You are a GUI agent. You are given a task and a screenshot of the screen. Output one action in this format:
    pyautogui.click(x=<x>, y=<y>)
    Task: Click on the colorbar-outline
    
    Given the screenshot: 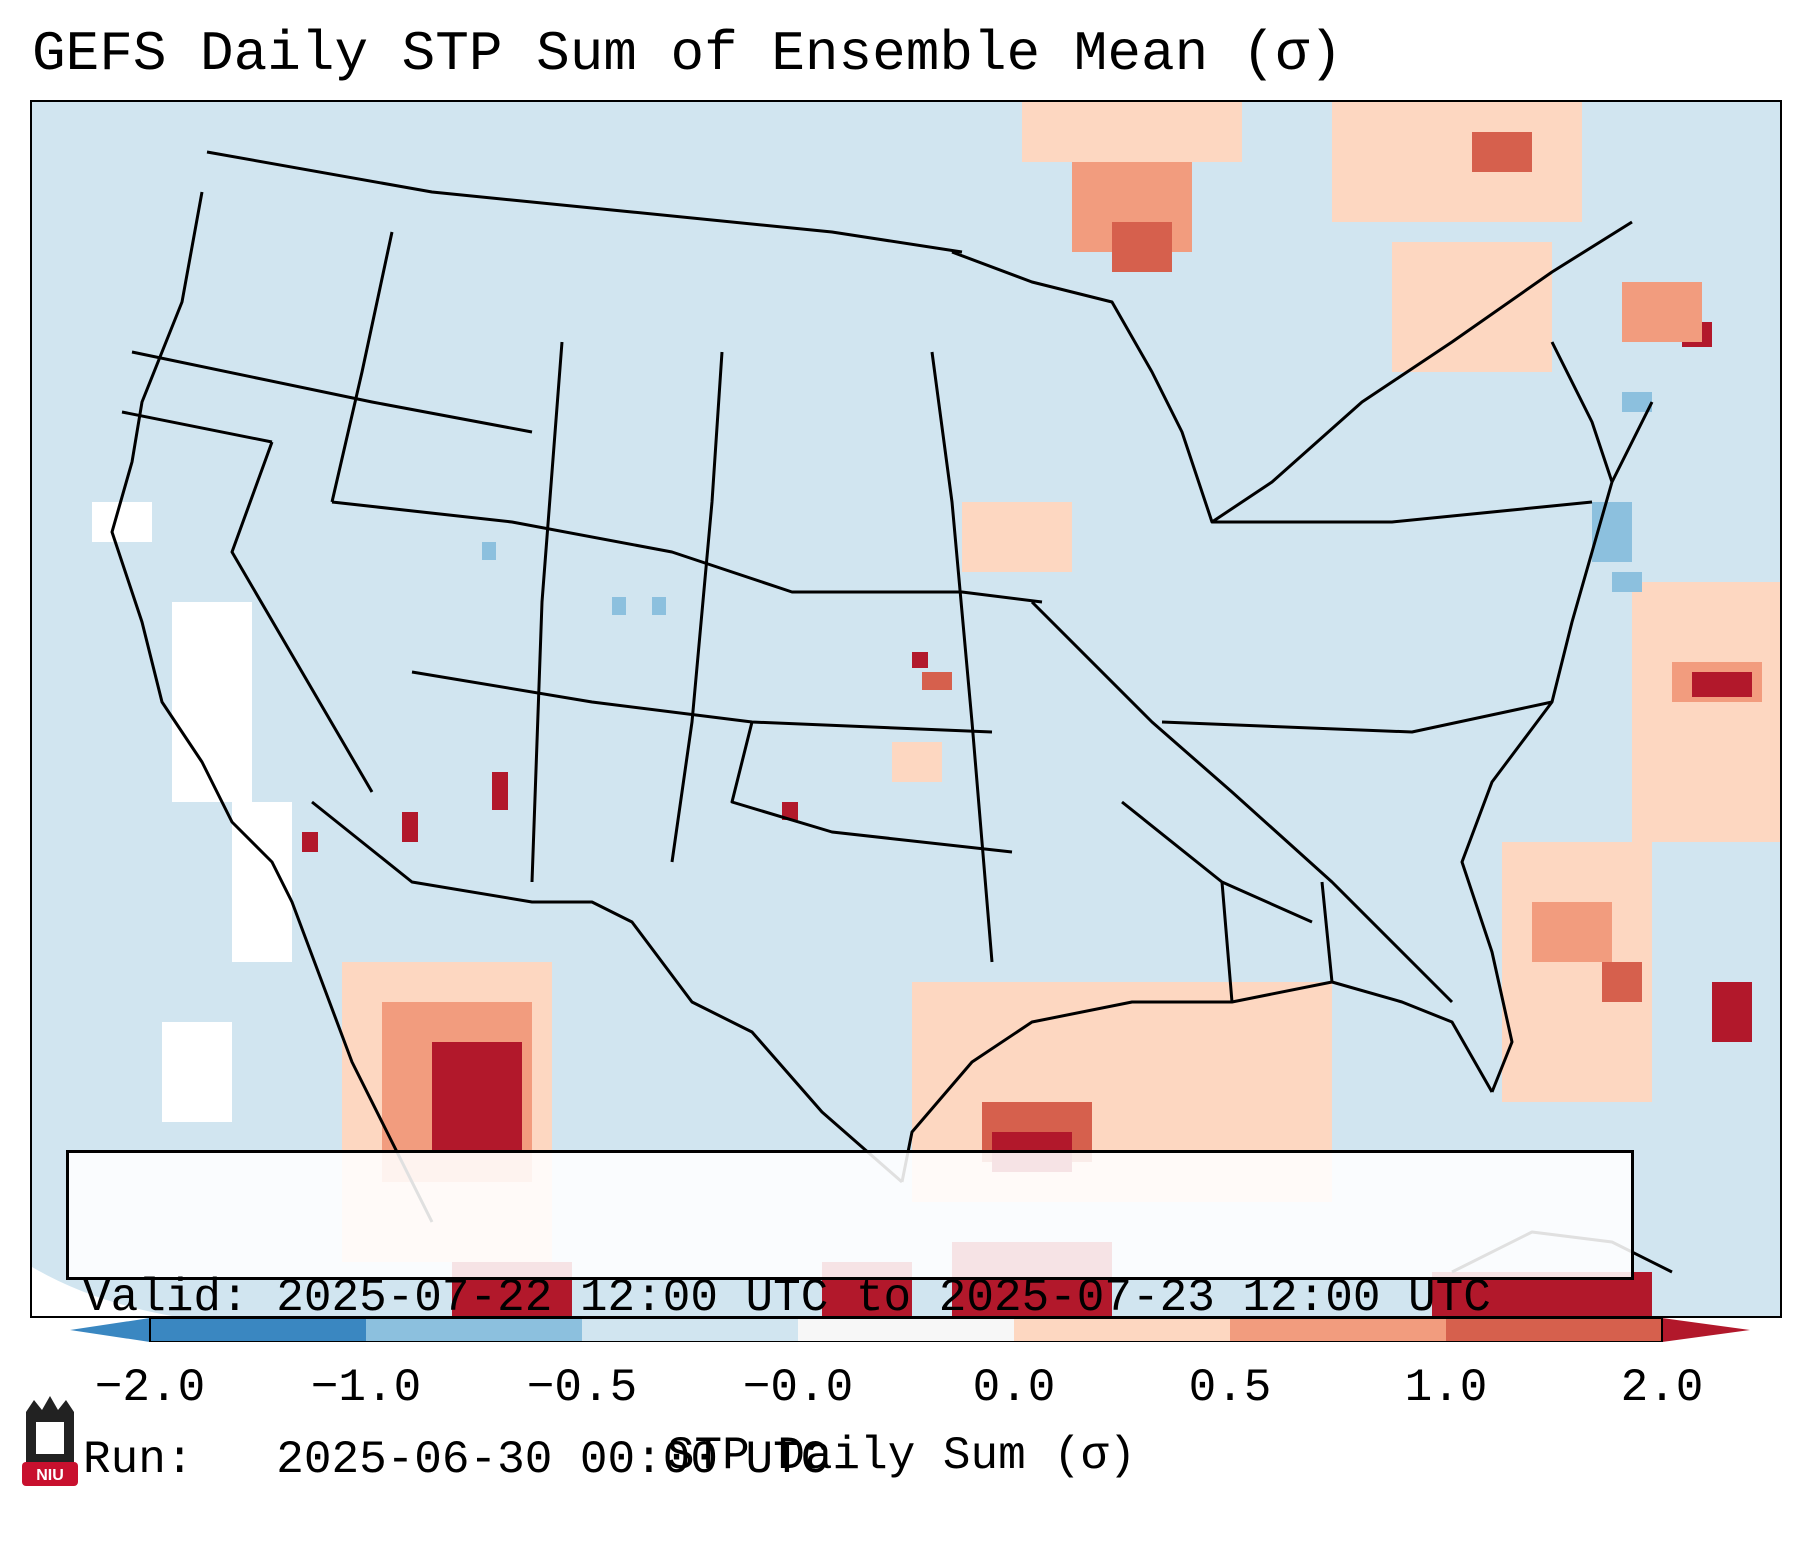 What is the action you would take?
    pyautogui.click(x=906, y=1330)
    